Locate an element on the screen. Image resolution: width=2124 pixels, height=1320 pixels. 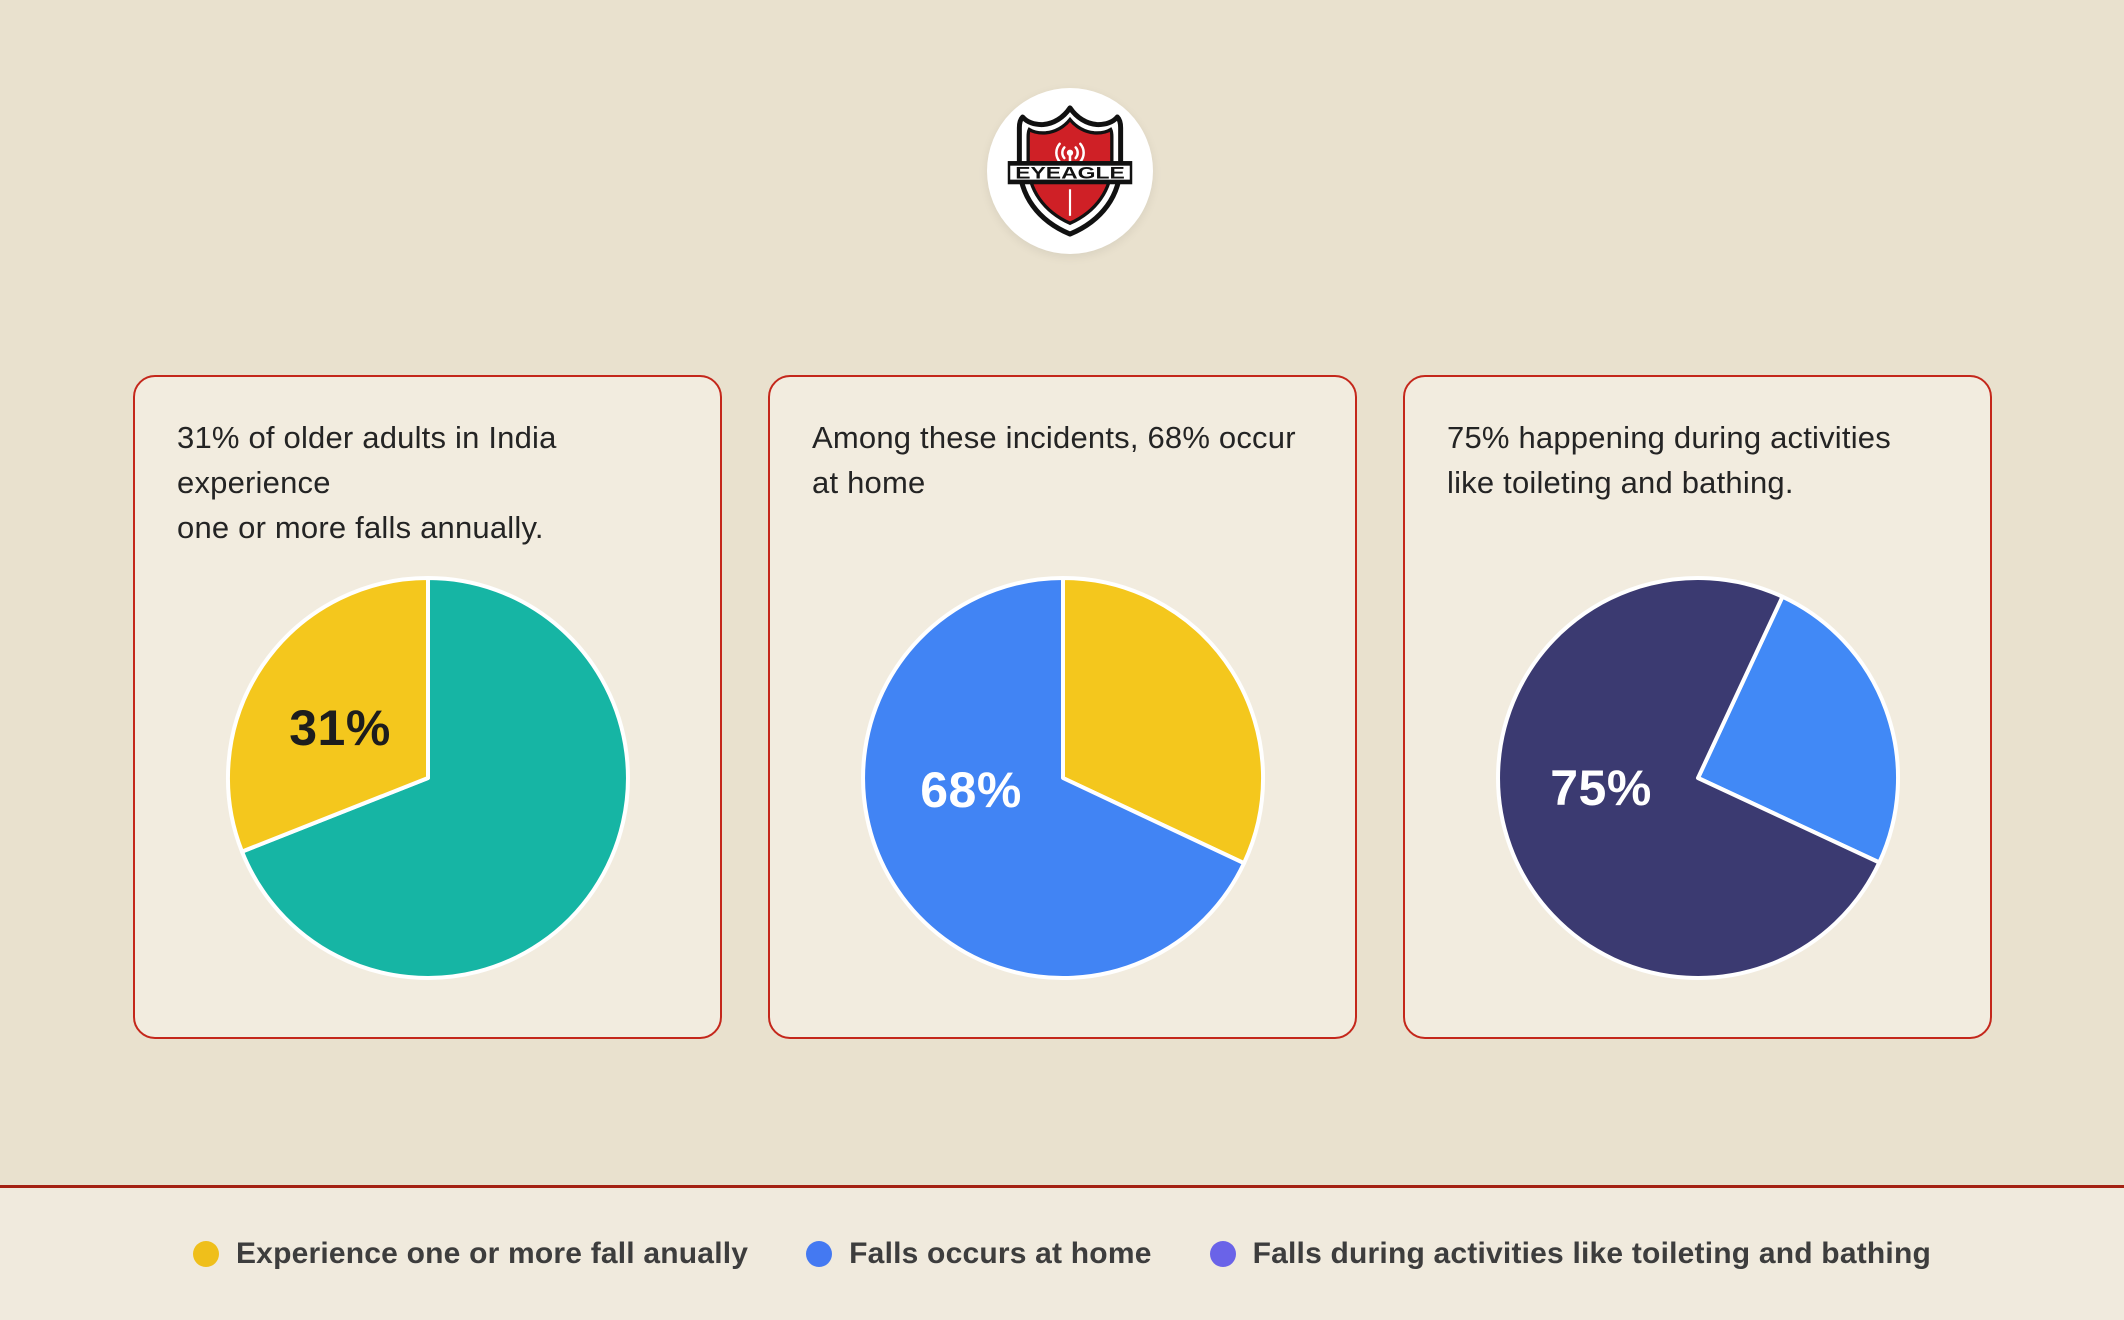
banner-strip is located at coordinates (1070, 172).